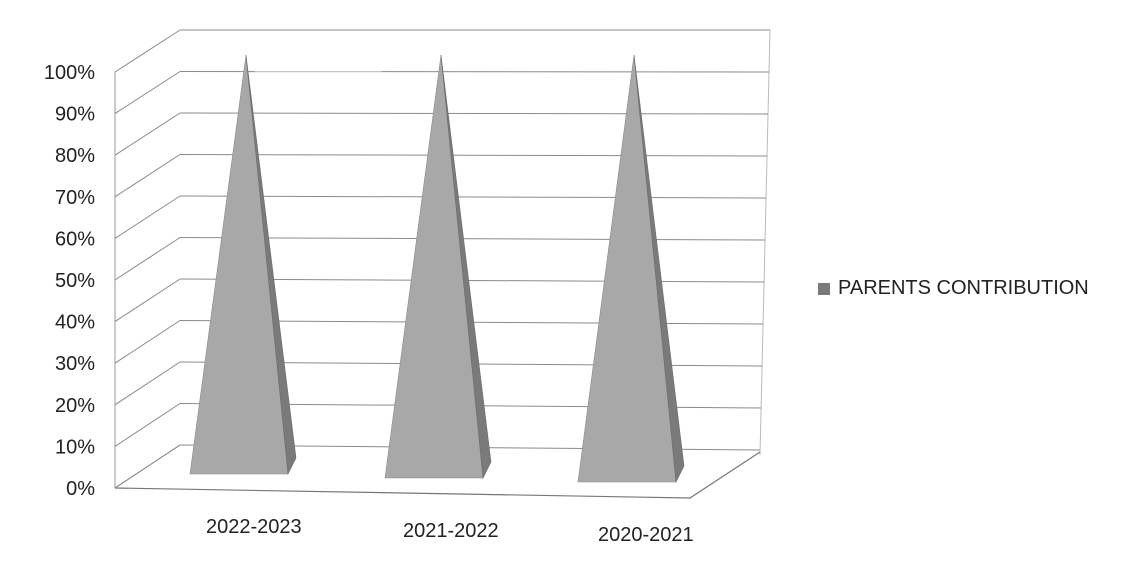 This screenshot has width=1141, height=585. Describe the element at coordinates (646, 535) in the screenshot. I see `x-category-label: 2020-2021` at that location.